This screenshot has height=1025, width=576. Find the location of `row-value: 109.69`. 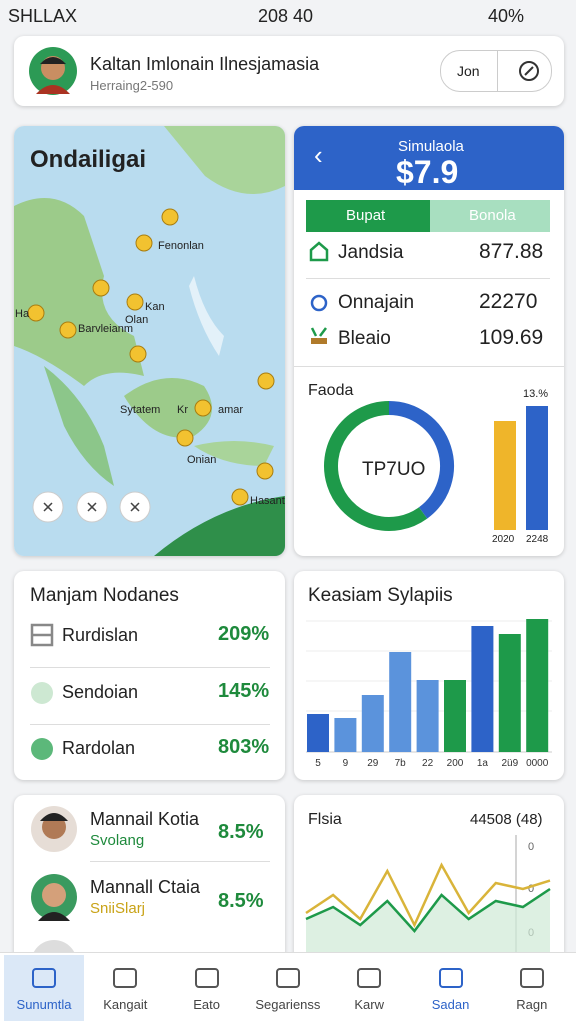

row-value: 109.69 is located at coordinates (511, 337).